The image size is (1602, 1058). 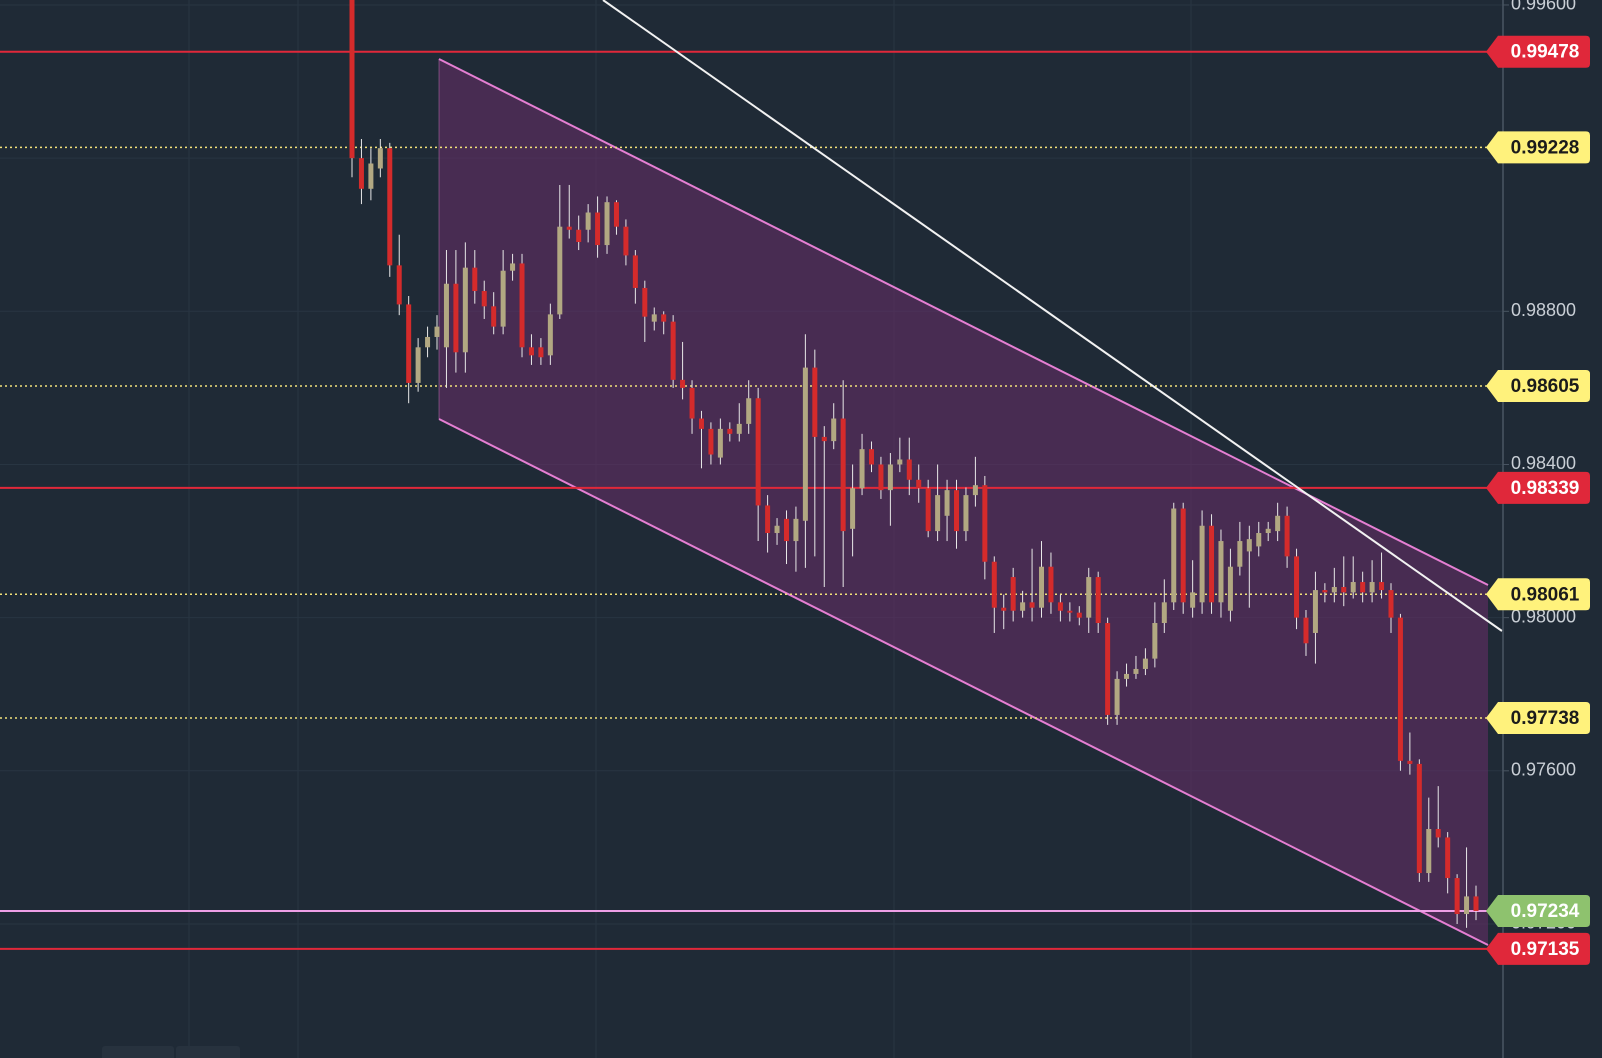 What do you see at coordinates (1543, 7) in the screenshot?
I see `y-tick-label: 0.99600` at bounding box center [1543, 7].